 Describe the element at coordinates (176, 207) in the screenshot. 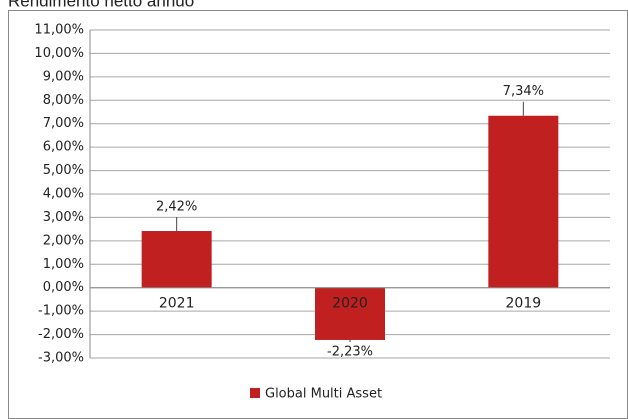

I see `data-label: 2,42%` at that location.